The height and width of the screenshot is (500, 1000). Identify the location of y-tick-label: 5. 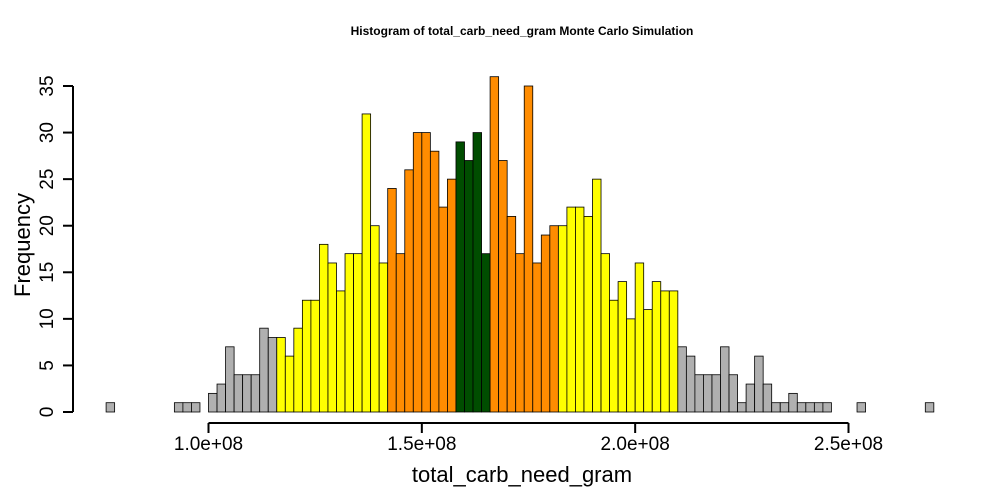
(47, 365).